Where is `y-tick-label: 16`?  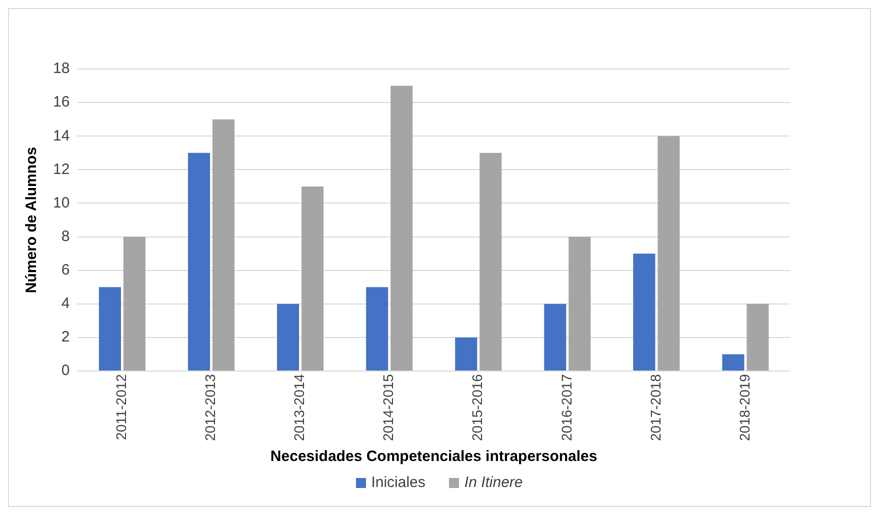
y-tick-label: 16 is located at coordinates (61, 102).